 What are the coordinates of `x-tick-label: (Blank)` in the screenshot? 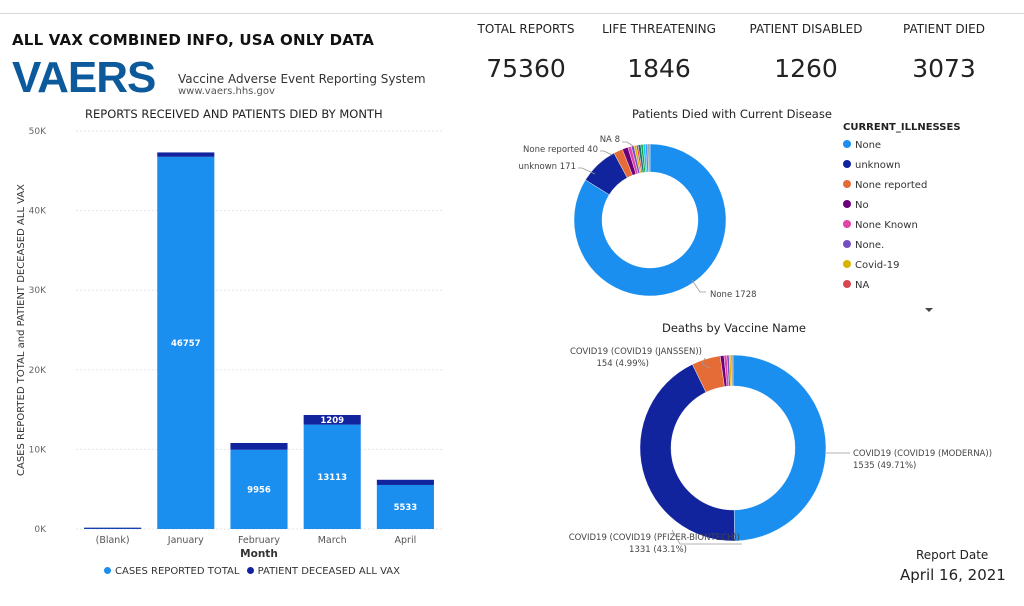 It's located at (113, 540).